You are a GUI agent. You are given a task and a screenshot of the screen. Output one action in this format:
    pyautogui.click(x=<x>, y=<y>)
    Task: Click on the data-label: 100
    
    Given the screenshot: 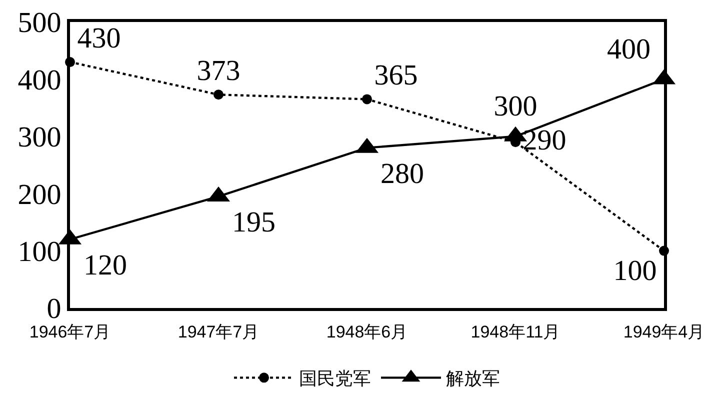 What is the action you would take?
    pyautogui.click(x=635, y=270)
    